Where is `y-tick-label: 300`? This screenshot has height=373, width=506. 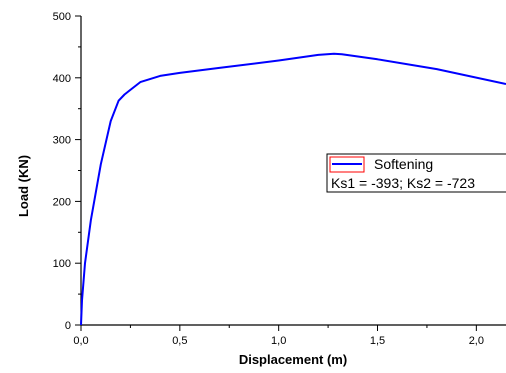 y-tick-label: 300 is located at coordinates (62, 141).